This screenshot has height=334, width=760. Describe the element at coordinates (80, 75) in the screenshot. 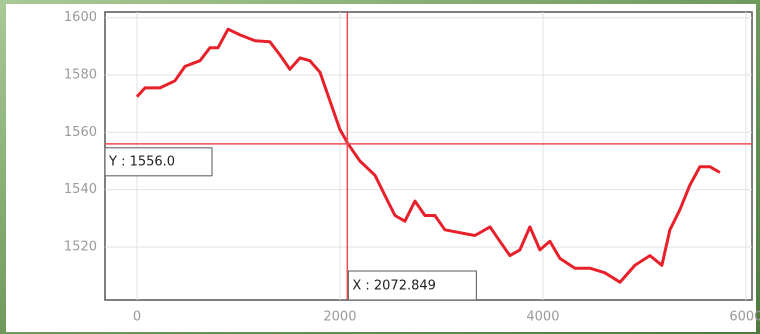

I see `y-tick-label: 1580` at that location.